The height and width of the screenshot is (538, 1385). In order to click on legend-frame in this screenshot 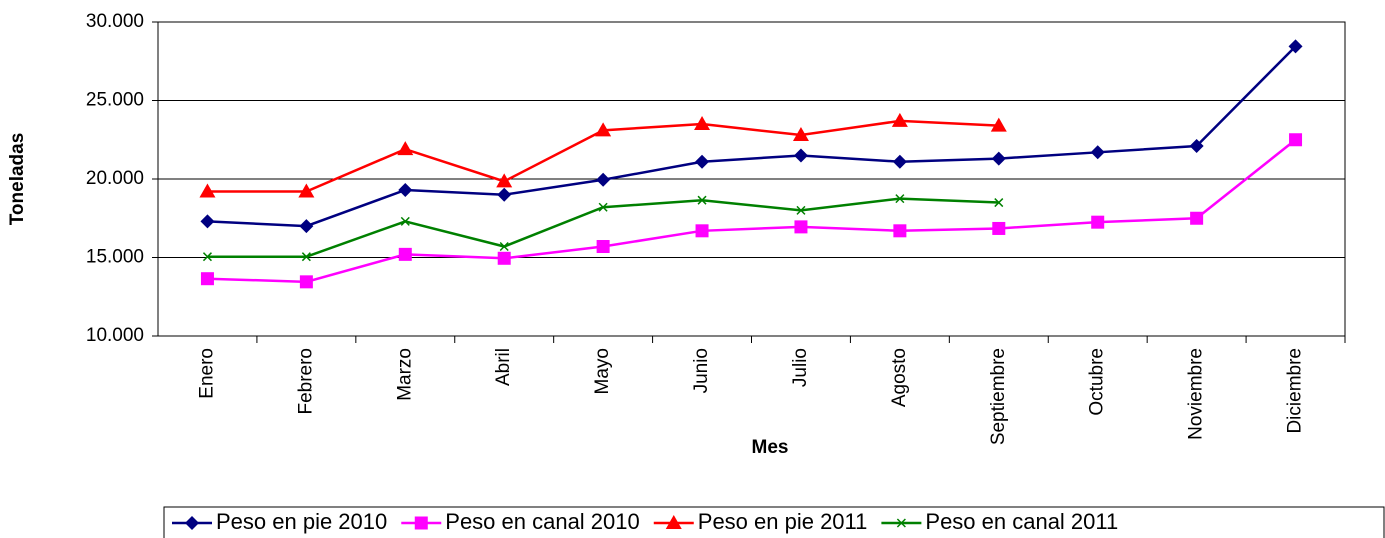, I will do `click(774, 522)`.